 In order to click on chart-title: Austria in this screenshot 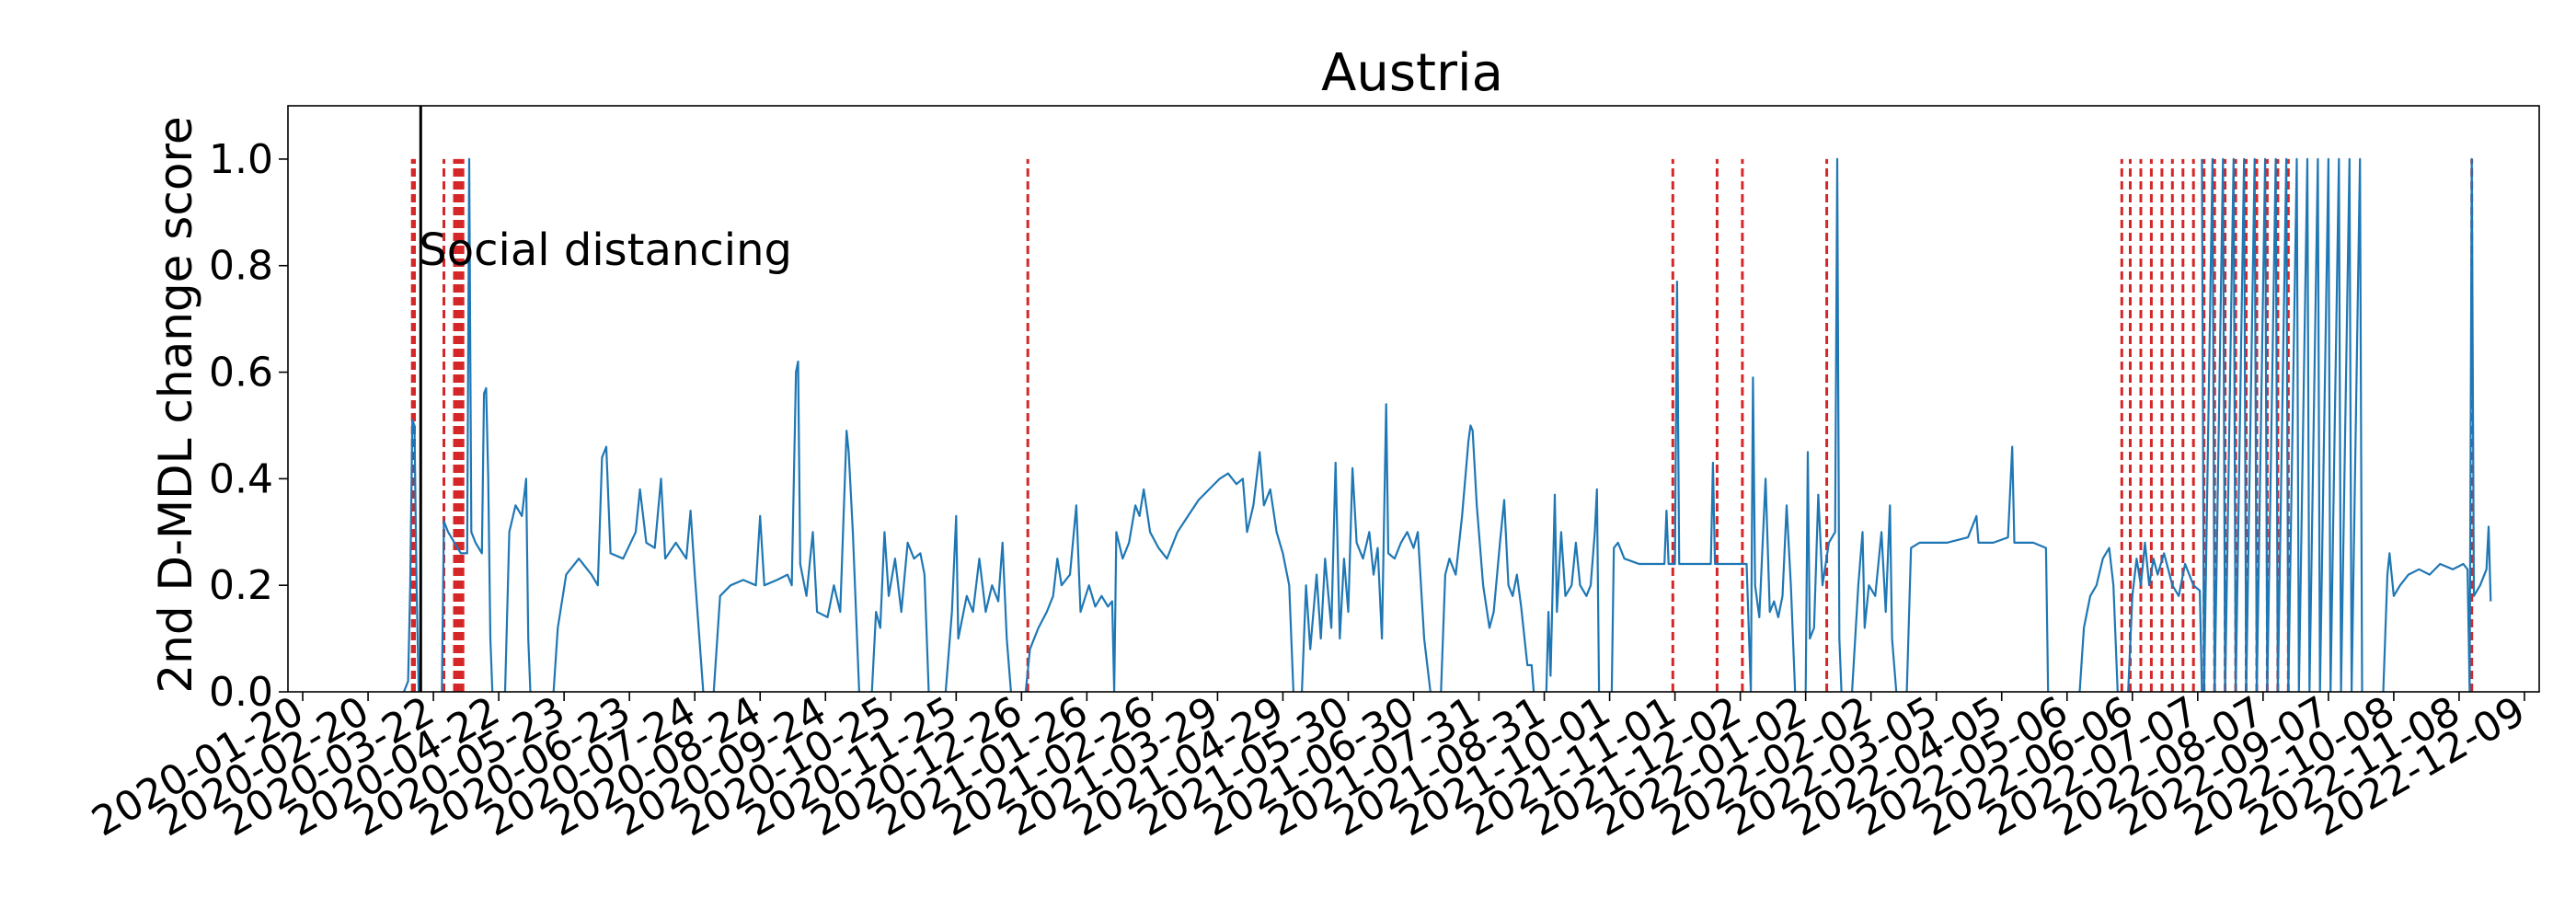, I will do `click(1412, 73)`.